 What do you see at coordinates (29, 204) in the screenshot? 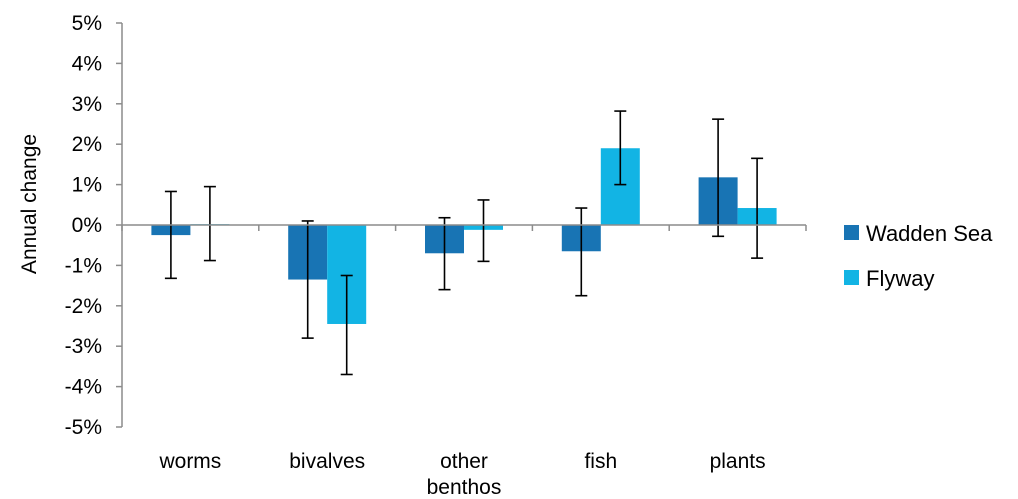
I see `y-axis-title: Annual change` at bounding box center [29, 204].